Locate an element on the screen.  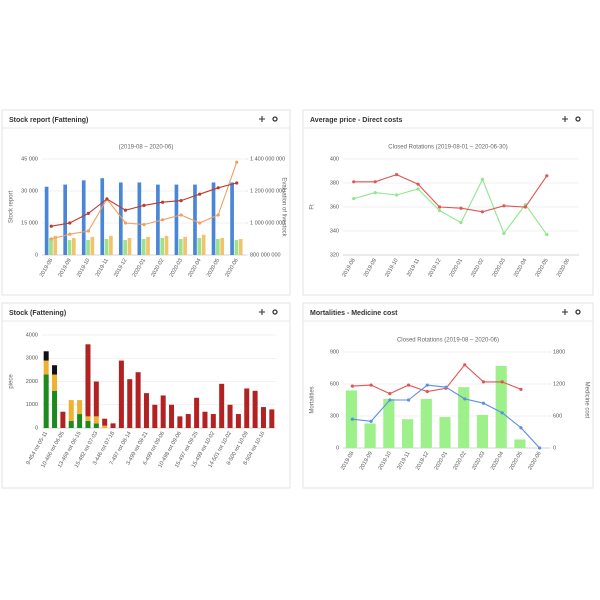
y-tick-label: 45 000 is located at coordinates (29, 159).